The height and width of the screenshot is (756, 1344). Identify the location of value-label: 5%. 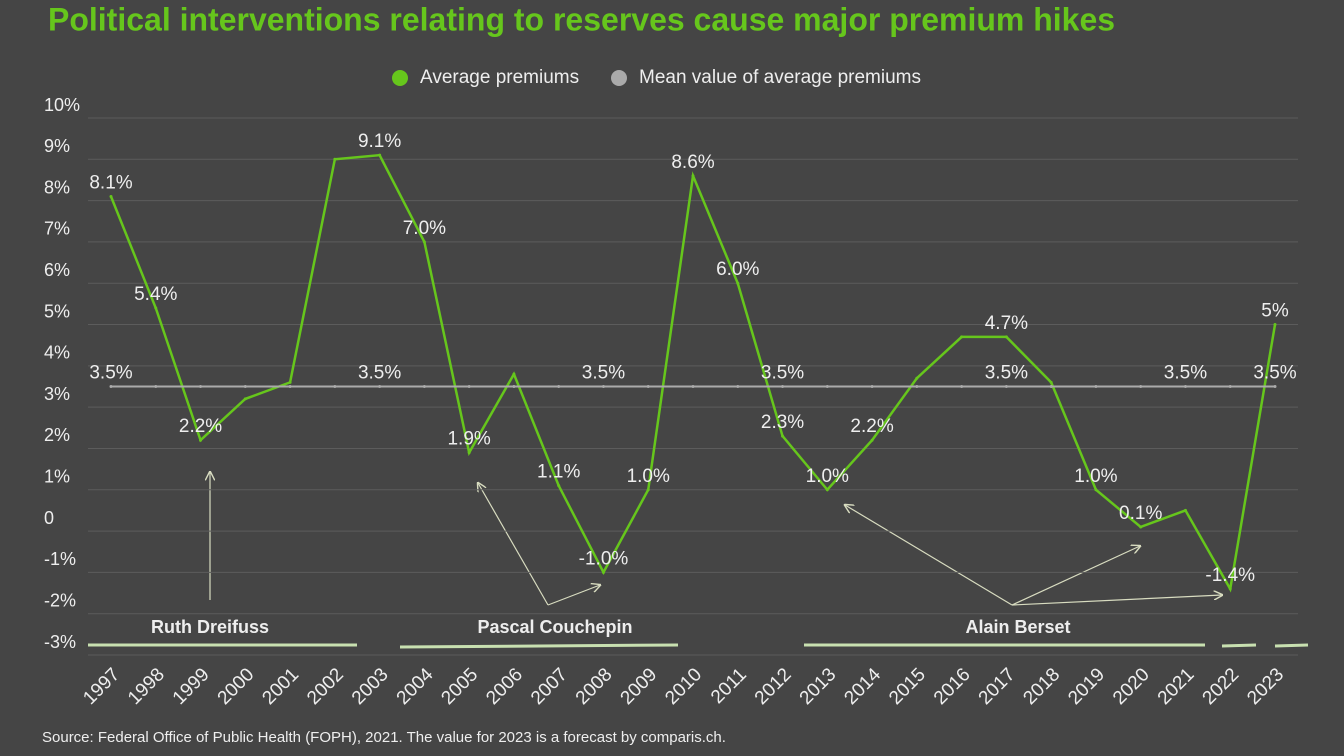
(1275, 311).